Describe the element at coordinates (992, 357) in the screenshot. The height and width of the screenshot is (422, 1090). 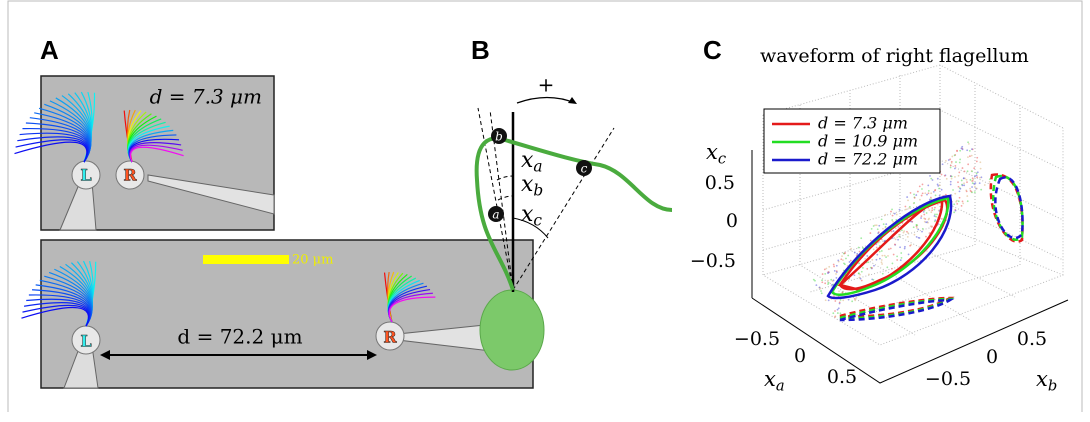
I see `tick-label: 0` at that location.